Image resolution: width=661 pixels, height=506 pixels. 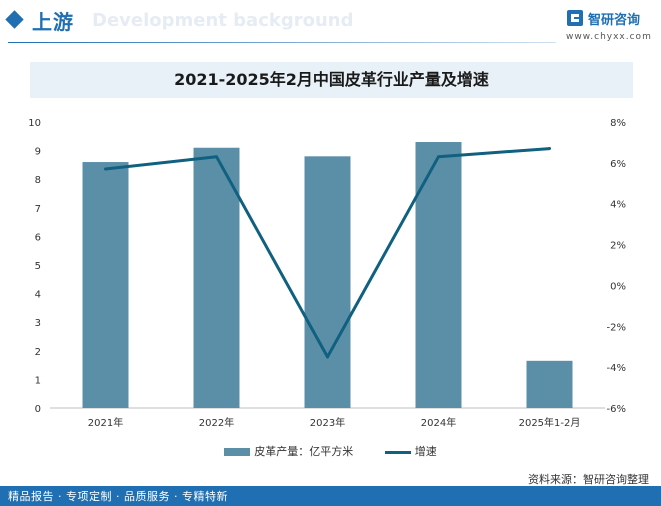 What do you see at coordinates (118, 496) in the screenshot?
I see `footer-tagline: 精品报告 · 专项定制 · 品质服务 · 专精特新` at bounding box center [118, 496].